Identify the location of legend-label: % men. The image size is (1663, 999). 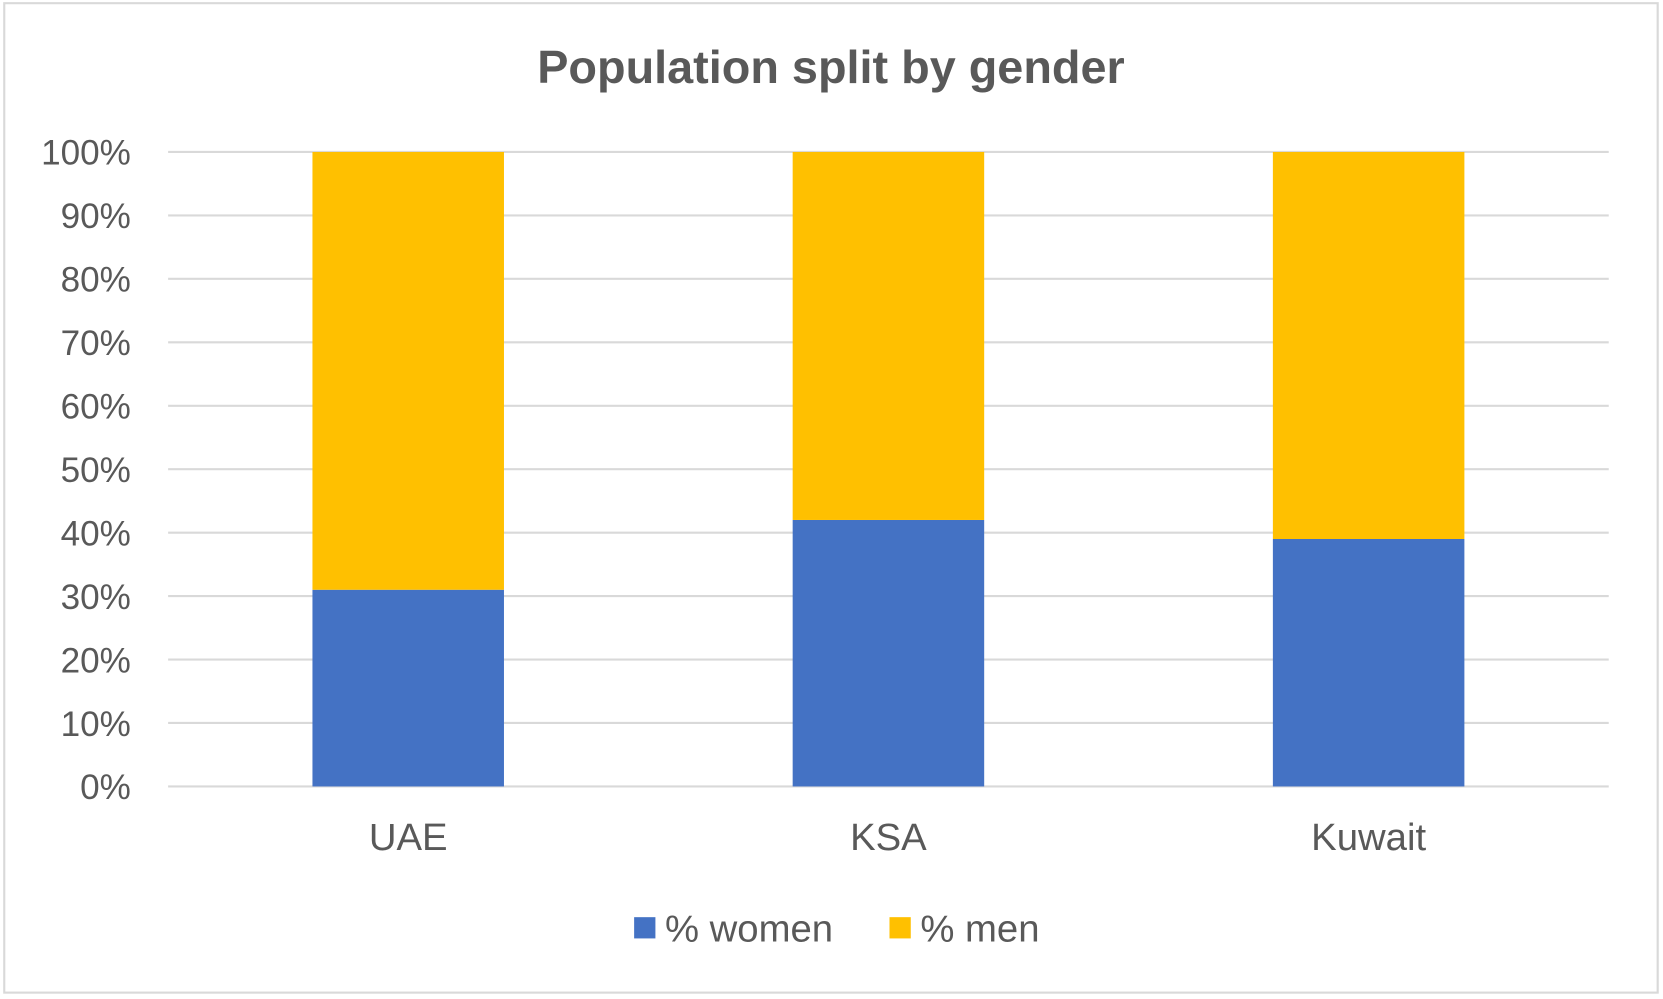
(979, 929).